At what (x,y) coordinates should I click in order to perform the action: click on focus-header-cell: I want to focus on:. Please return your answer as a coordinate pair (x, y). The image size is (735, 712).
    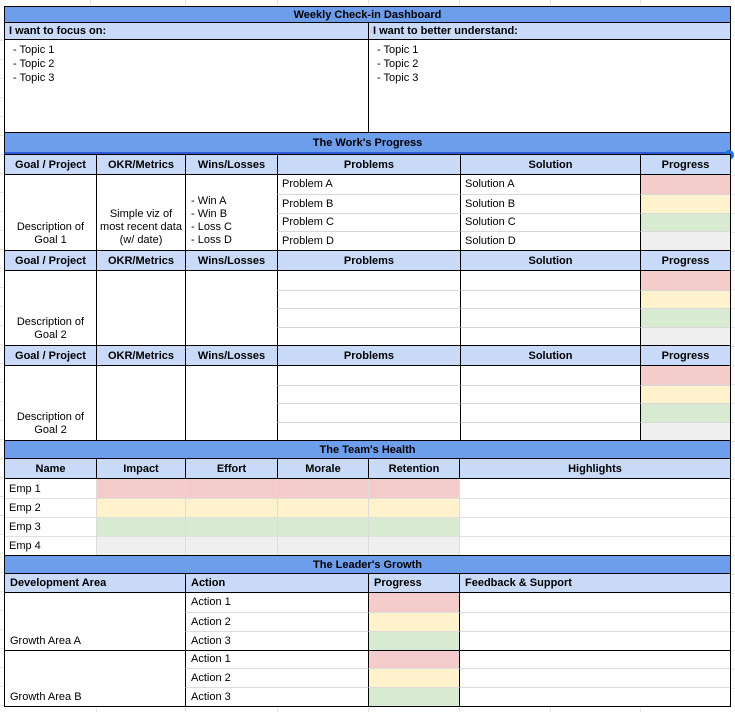
    Looking at the image, I should click on (186, 31).